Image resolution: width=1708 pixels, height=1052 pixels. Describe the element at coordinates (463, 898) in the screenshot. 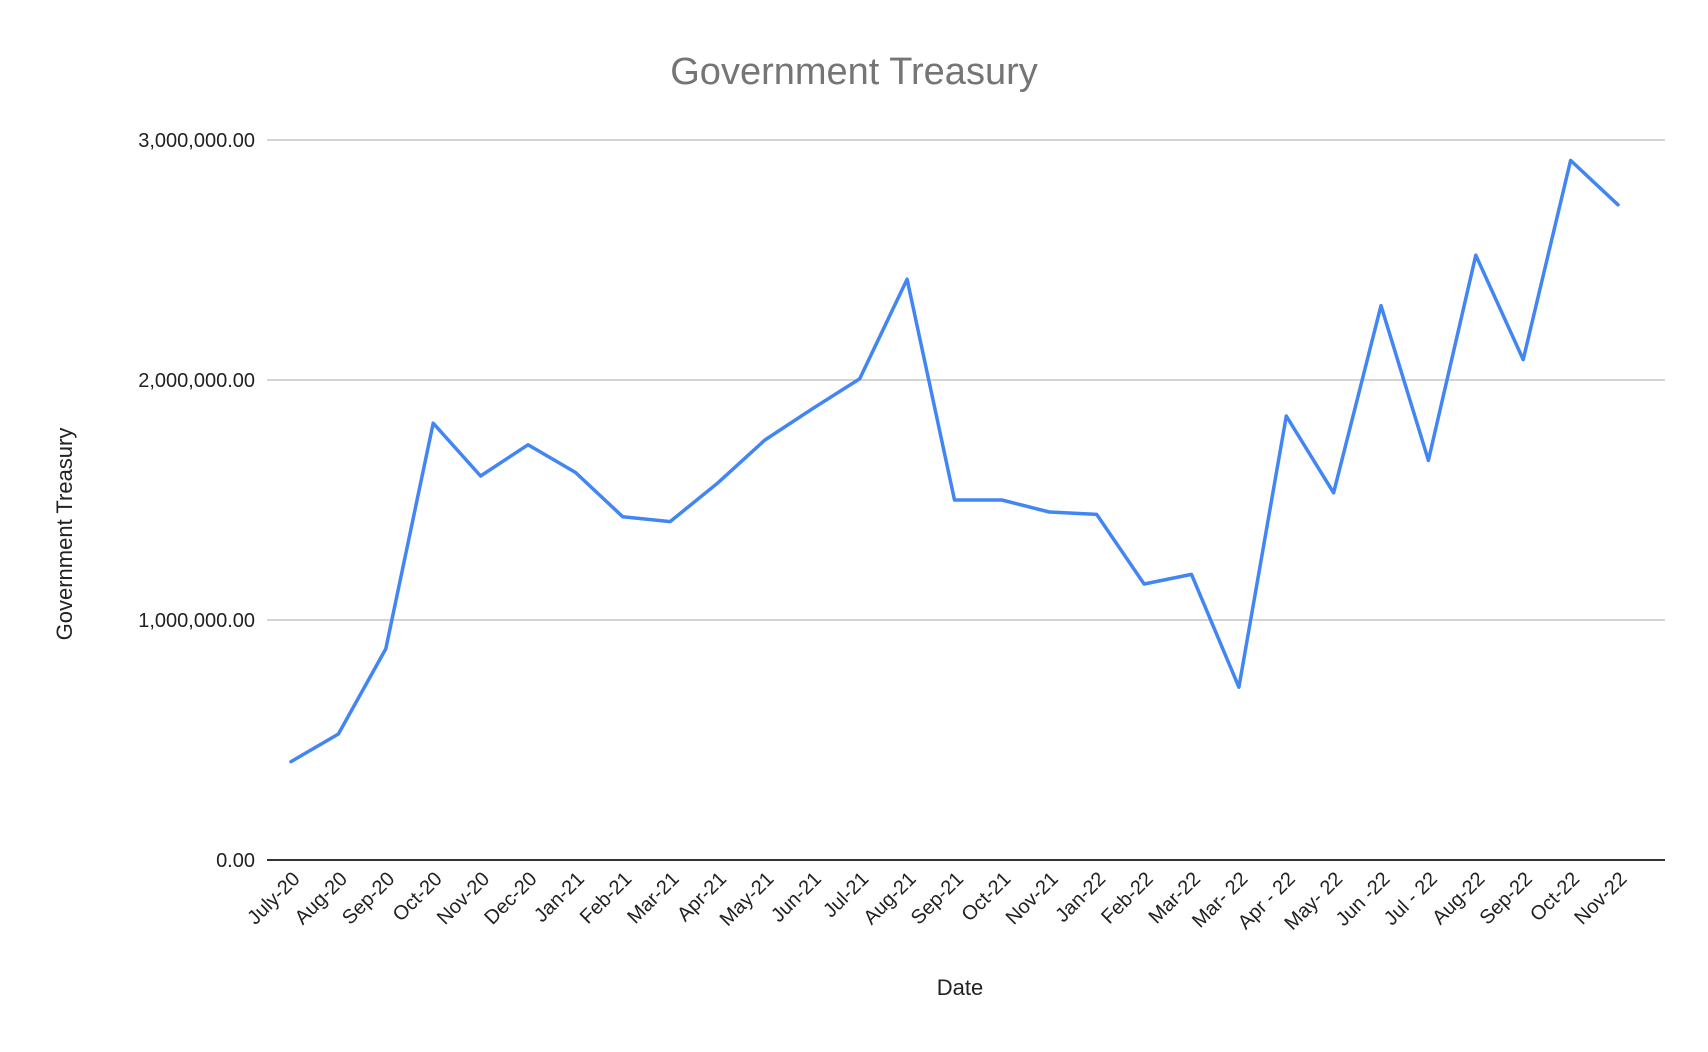

I see `x-tick-label: Nov-20` at that location.